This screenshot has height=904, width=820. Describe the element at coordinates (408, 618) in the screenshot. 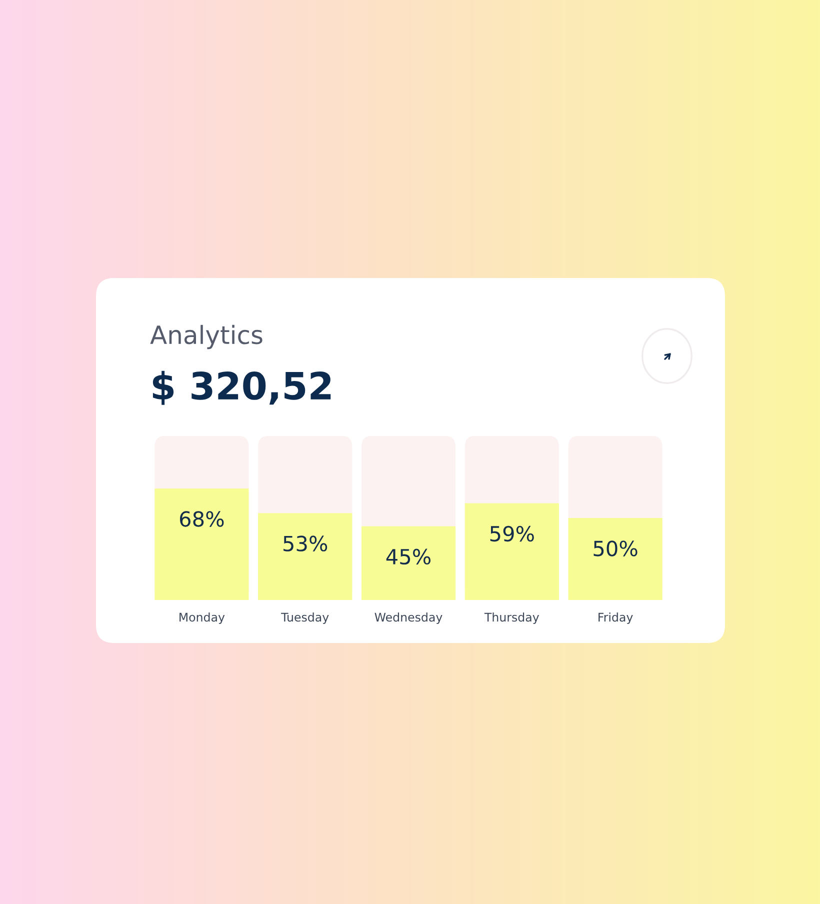

I see `x-tick-label: Wednesday` at that location.